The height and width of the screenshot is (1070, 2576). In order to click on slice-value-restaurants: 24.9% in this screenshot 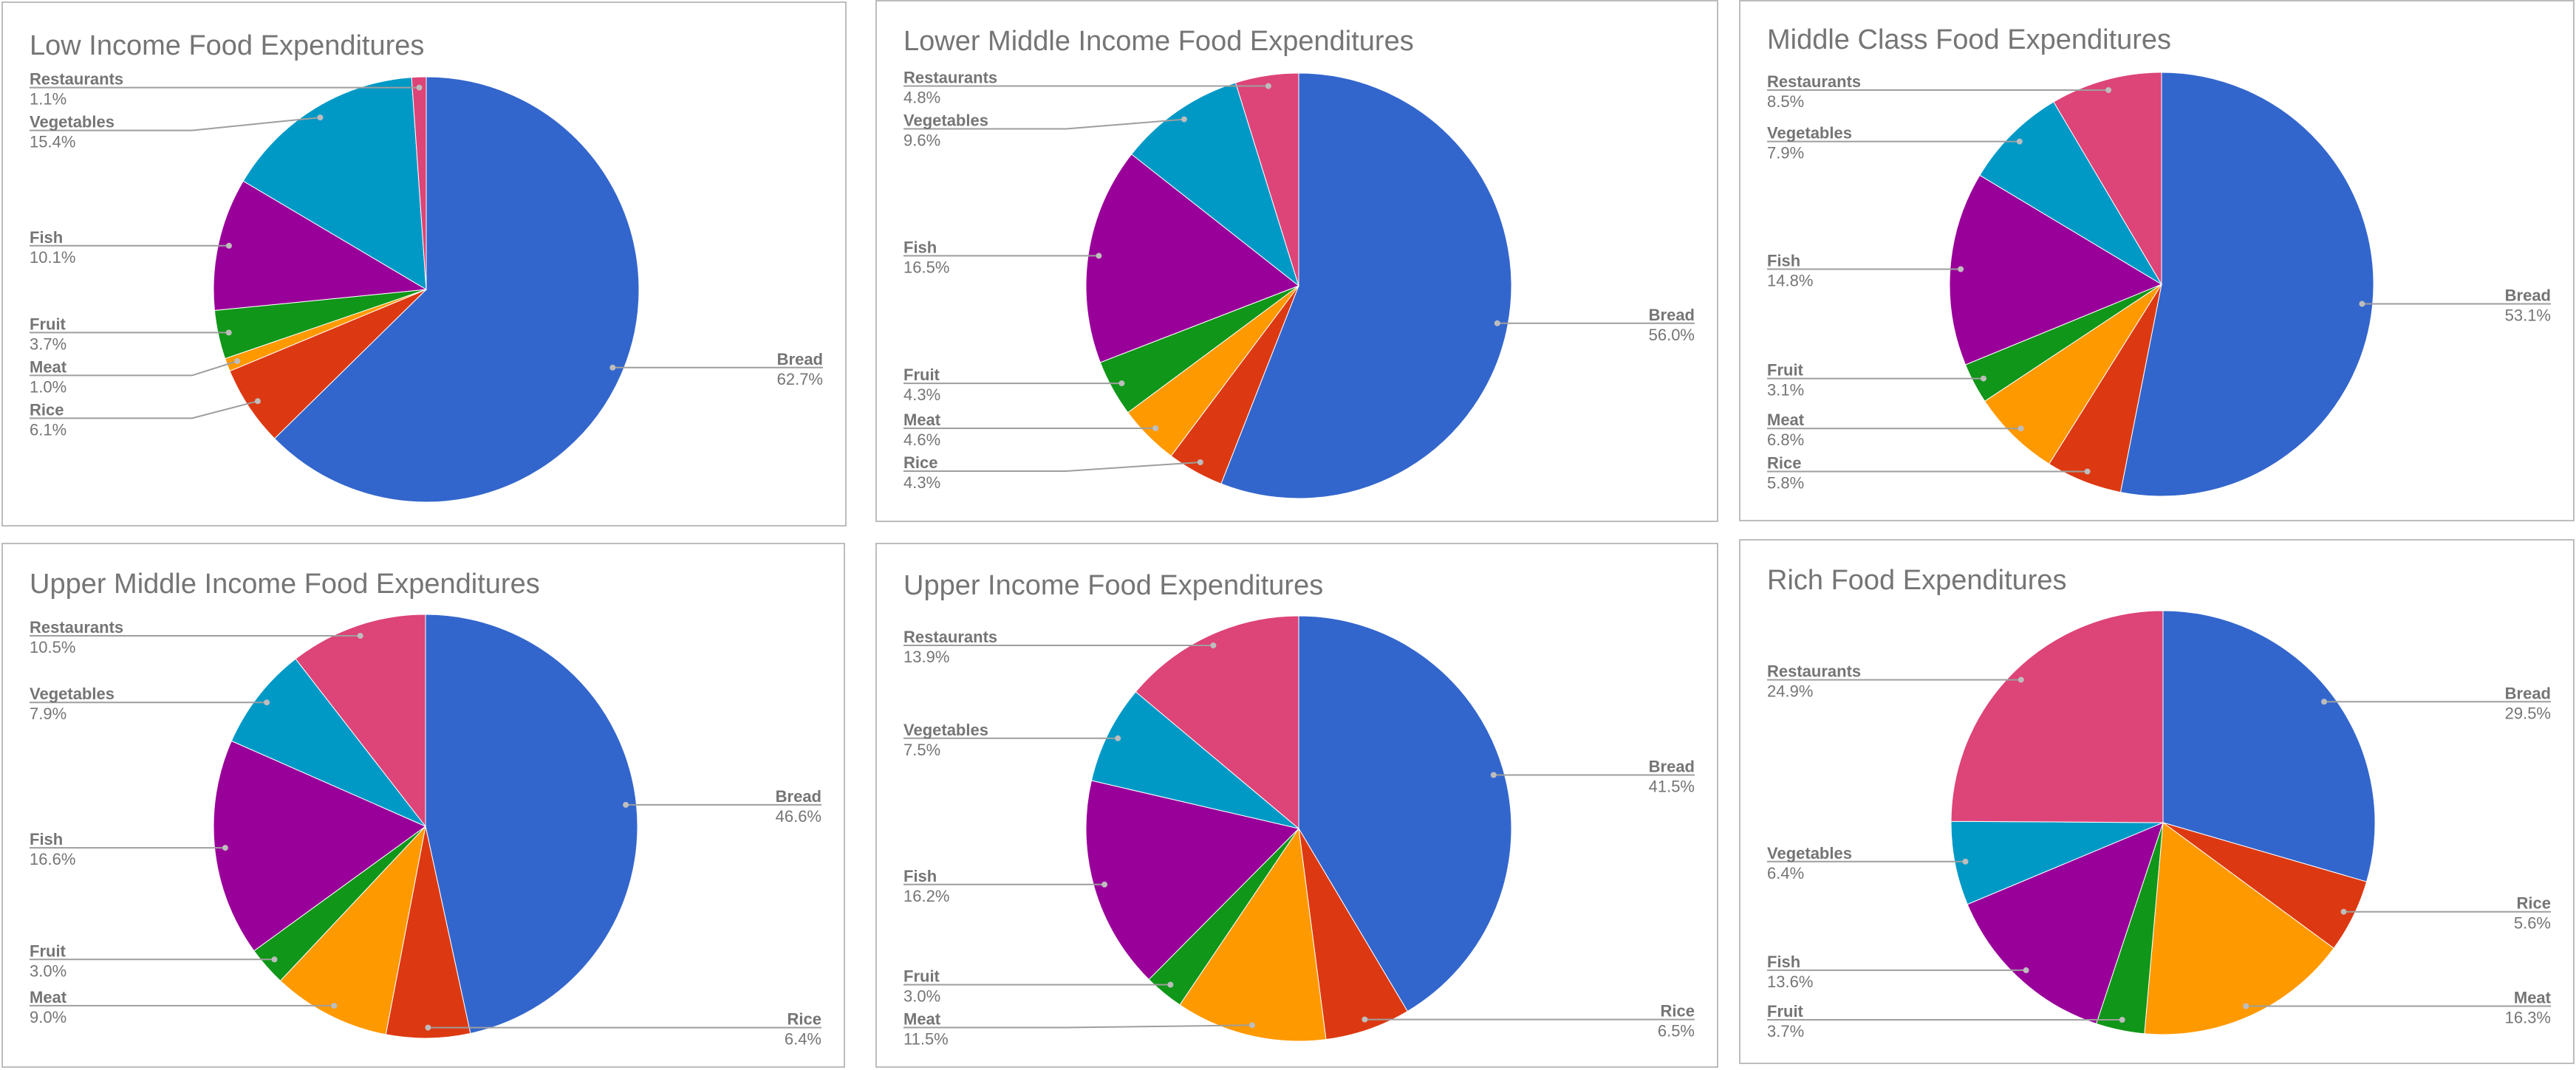, I will do `click(1790, 691)`.